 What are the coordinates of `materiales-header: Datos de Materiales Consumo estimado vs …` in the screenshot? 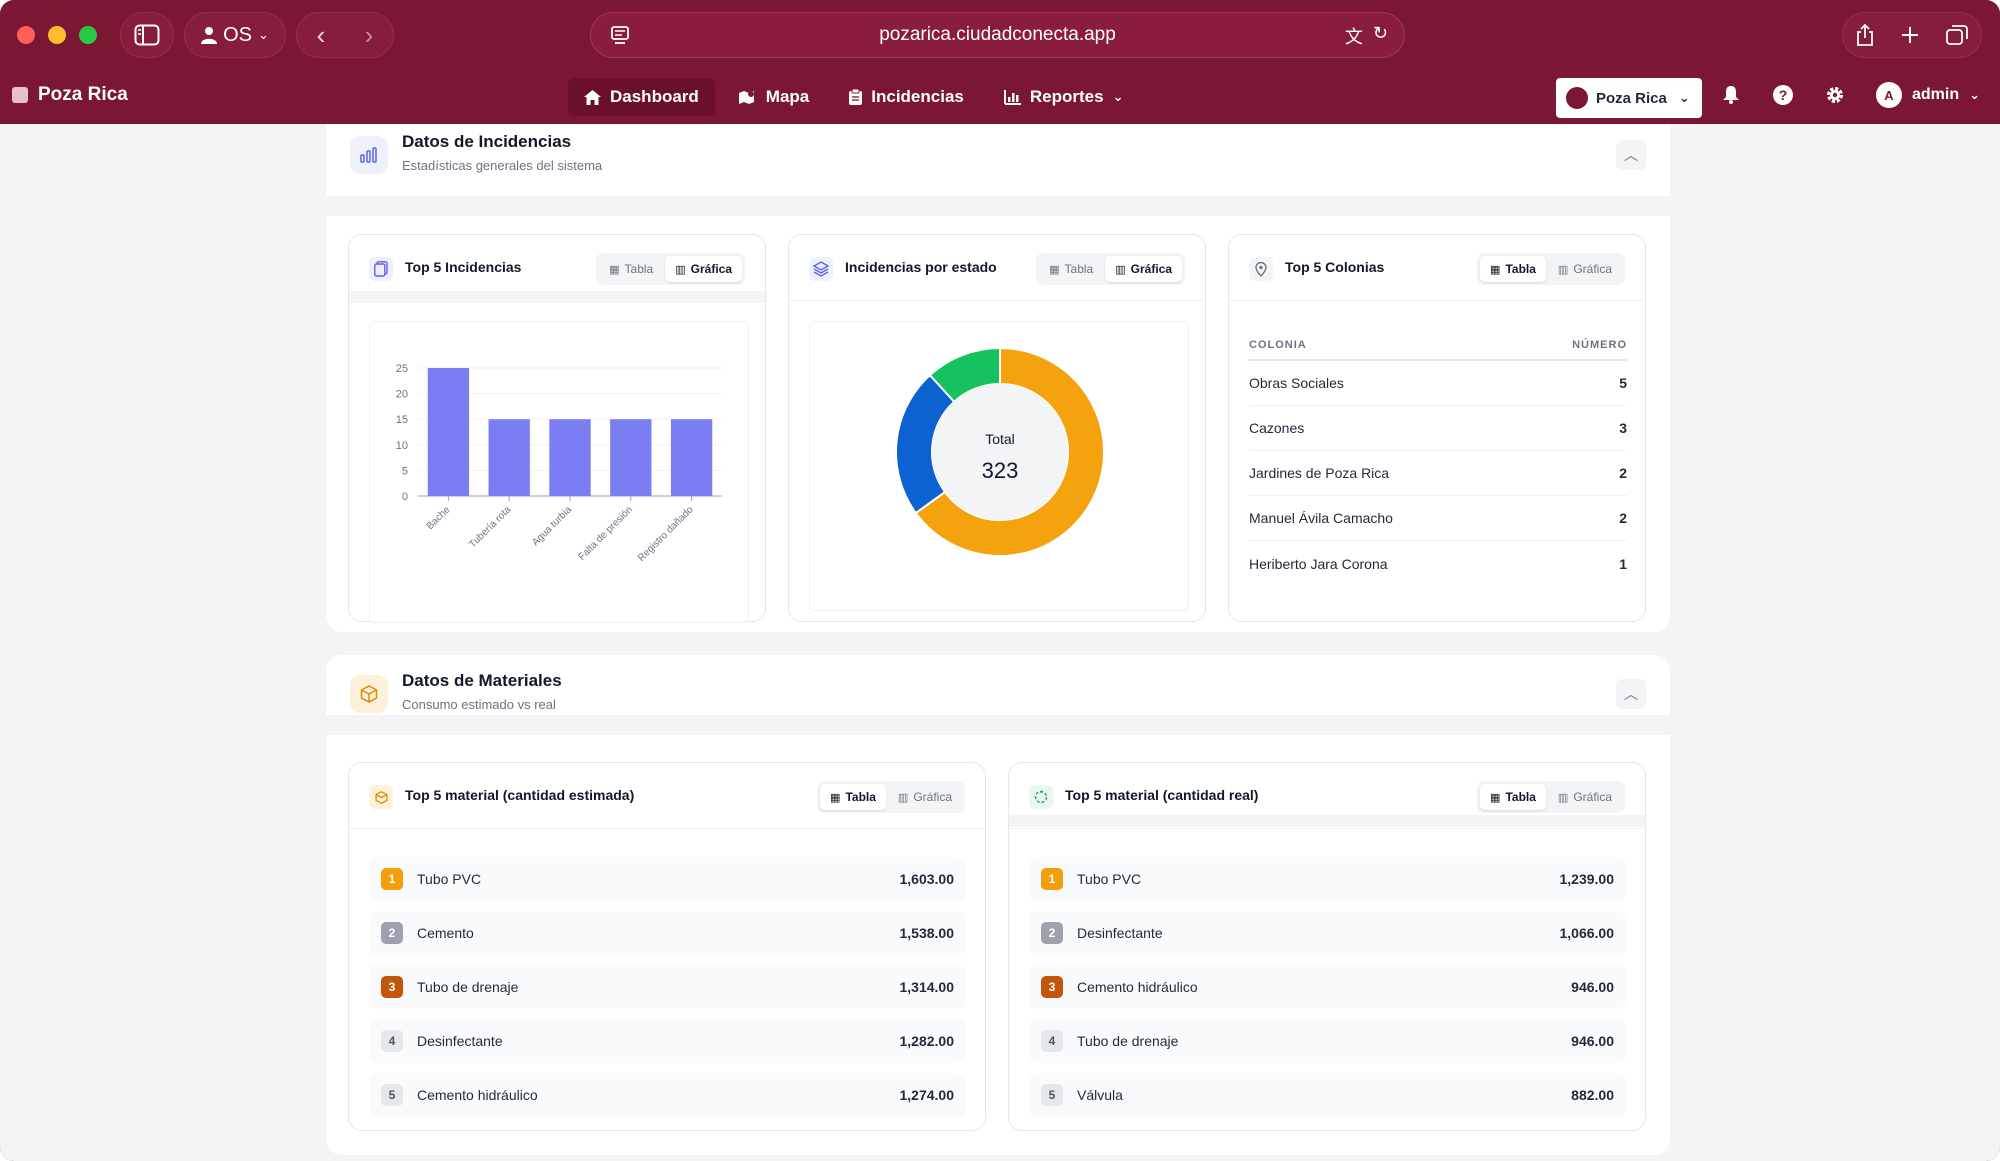 It's located at (998, 698).